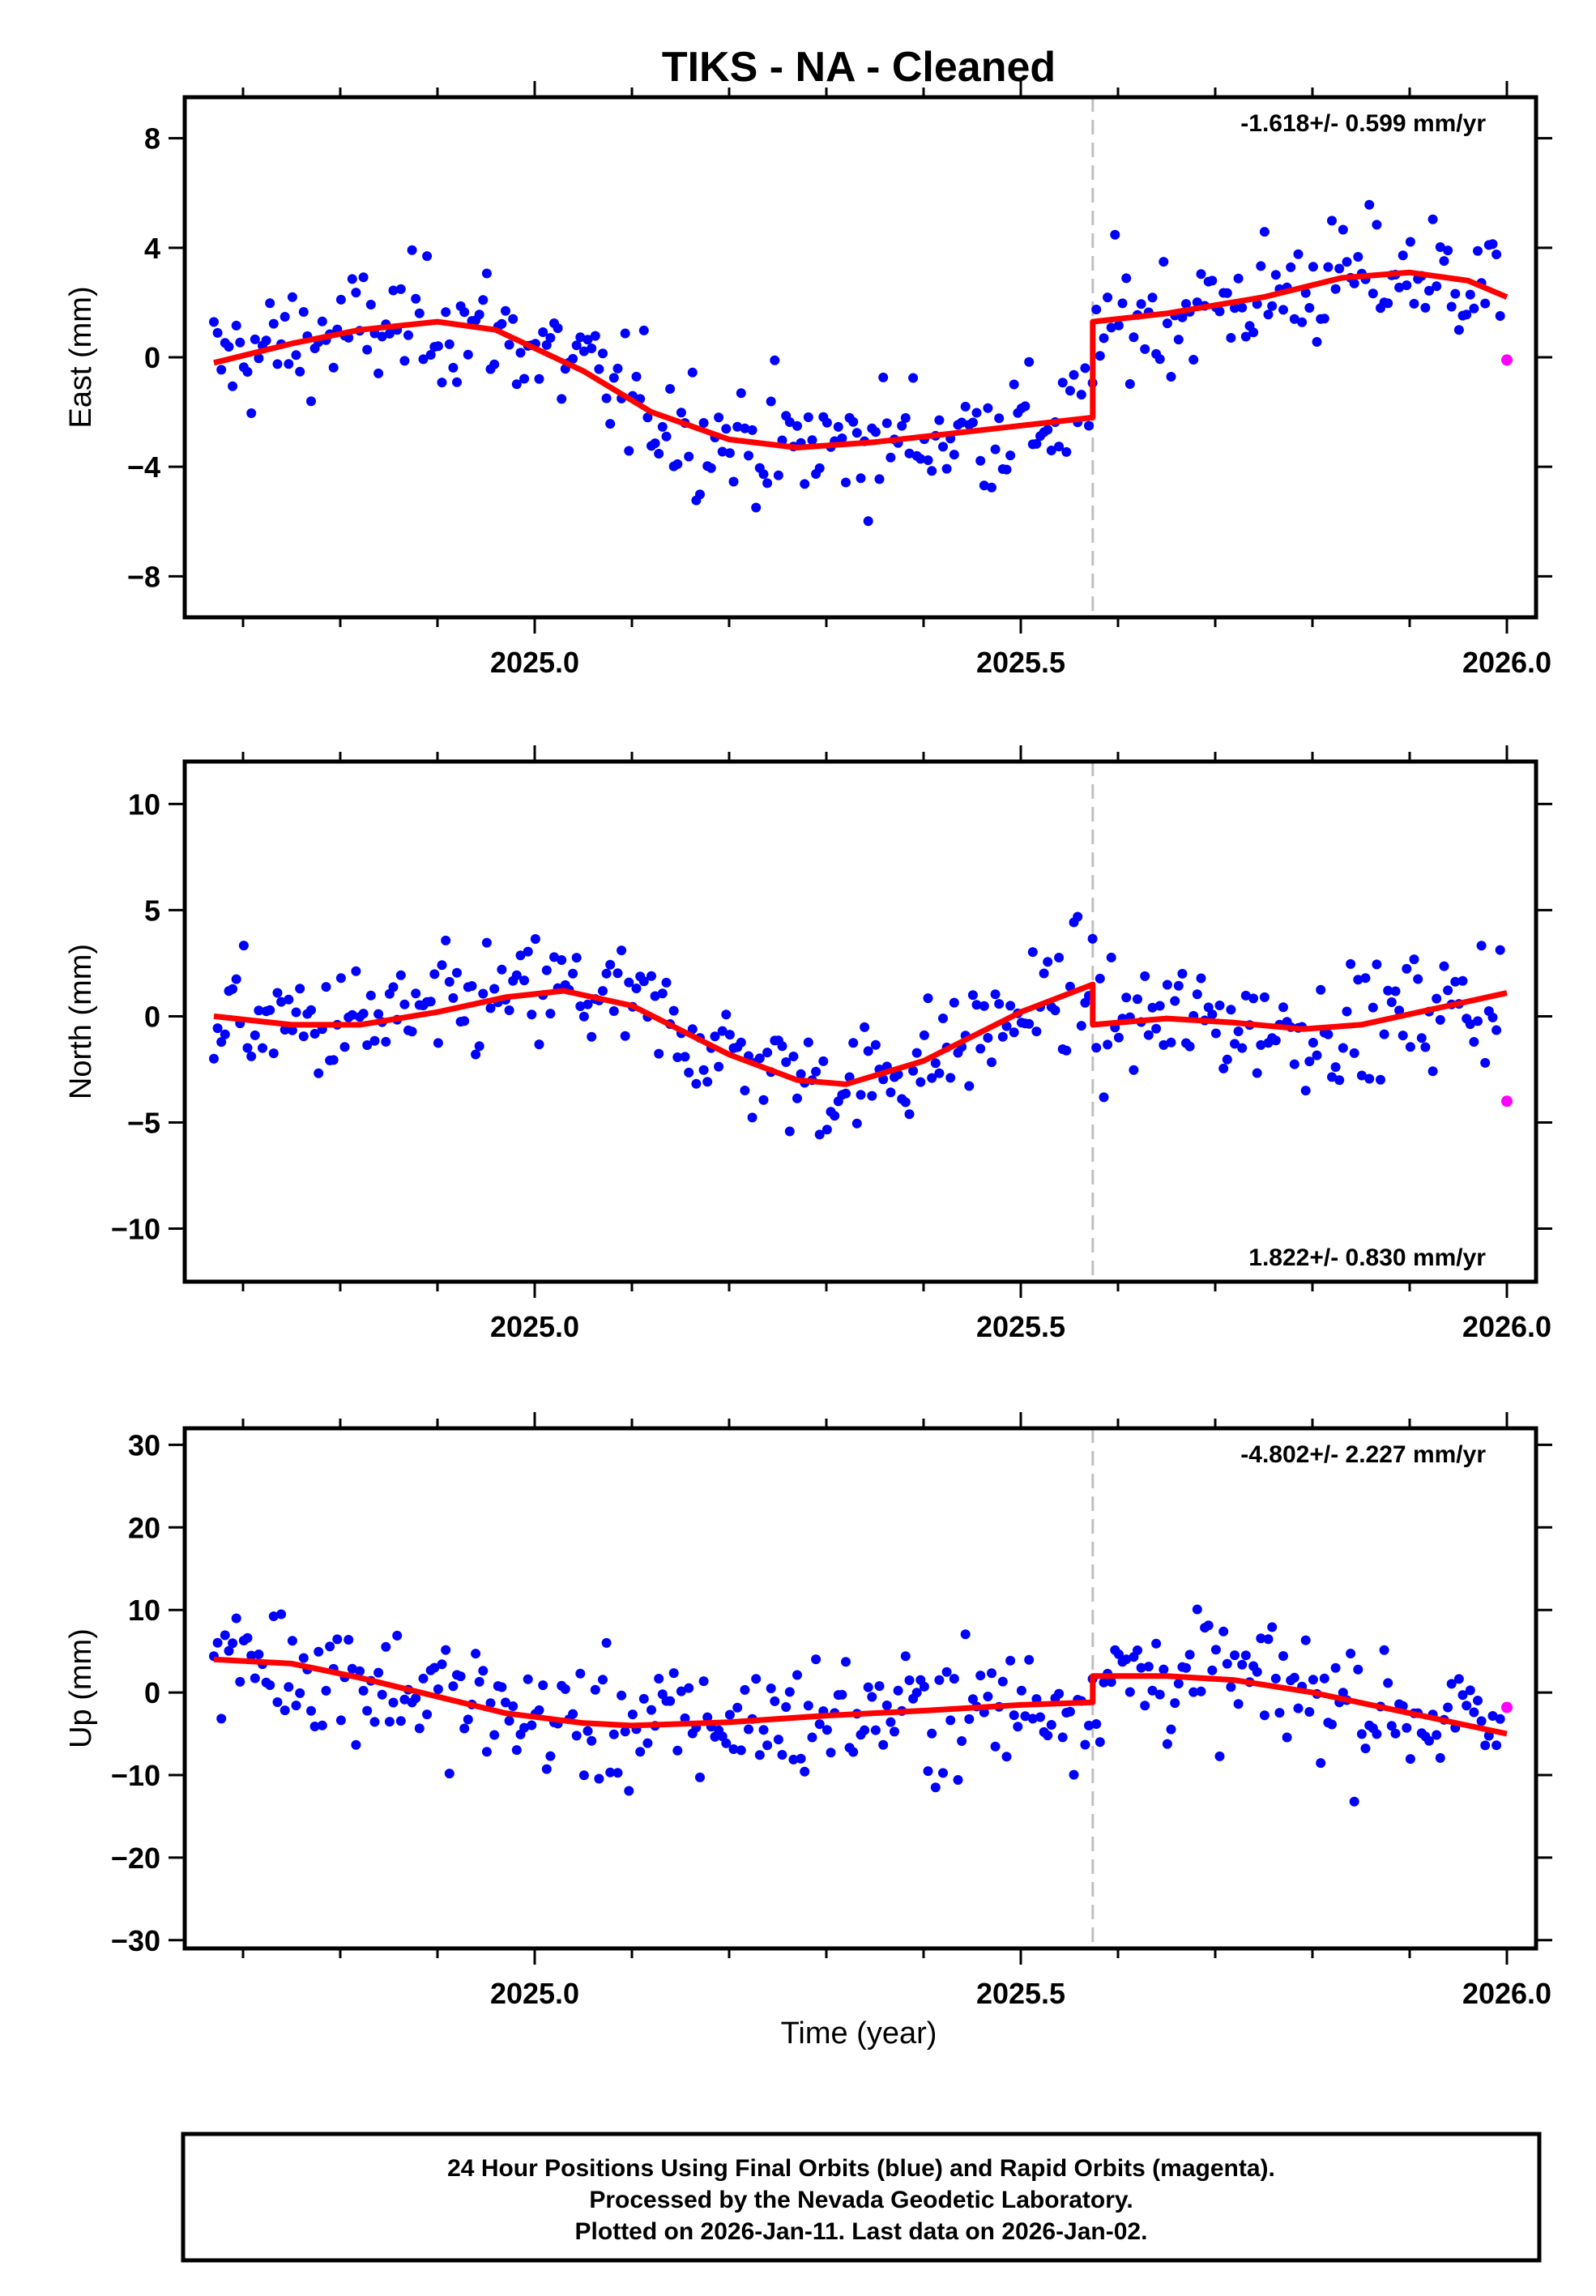 The image size is (1596, 2296). I want to click on up-y-axis-label: Up (mm), so click(81, 1688).